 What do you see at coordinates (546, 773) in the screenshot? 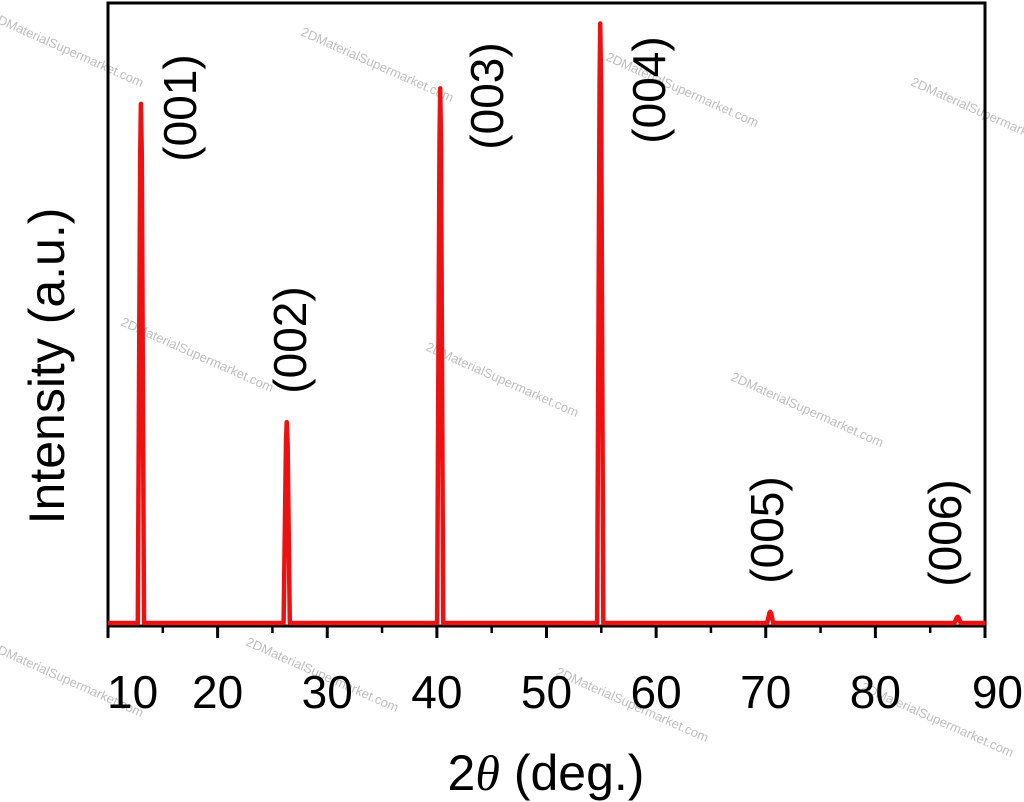
I see `x-axis-title: 2θ (deg.)` at bounding box center [546, 773].